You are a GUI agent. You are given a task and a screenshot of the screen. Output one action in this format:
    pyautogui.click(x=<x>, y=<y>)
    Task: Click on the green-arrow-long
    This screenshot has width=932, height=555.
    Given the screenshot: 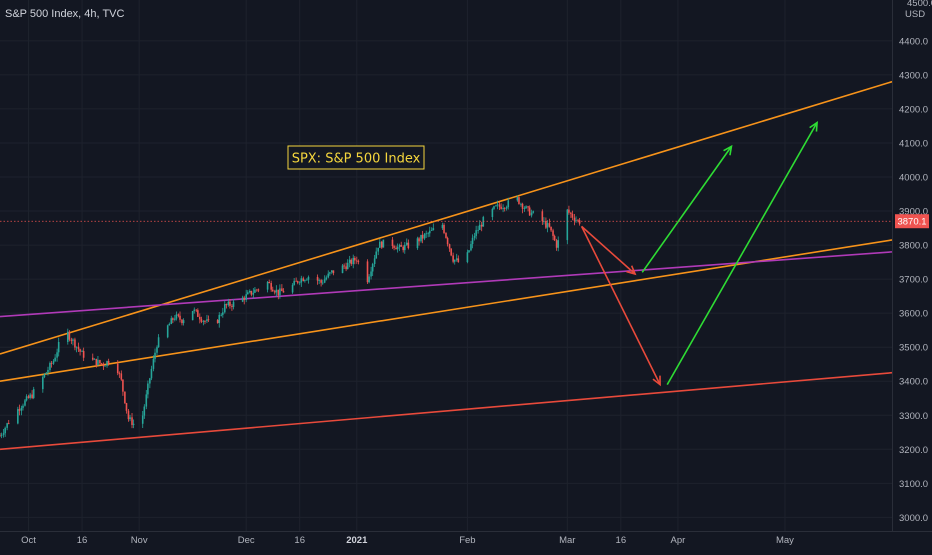 What is the action you would take?
    pyautogui.click(x=742, y=253)
    